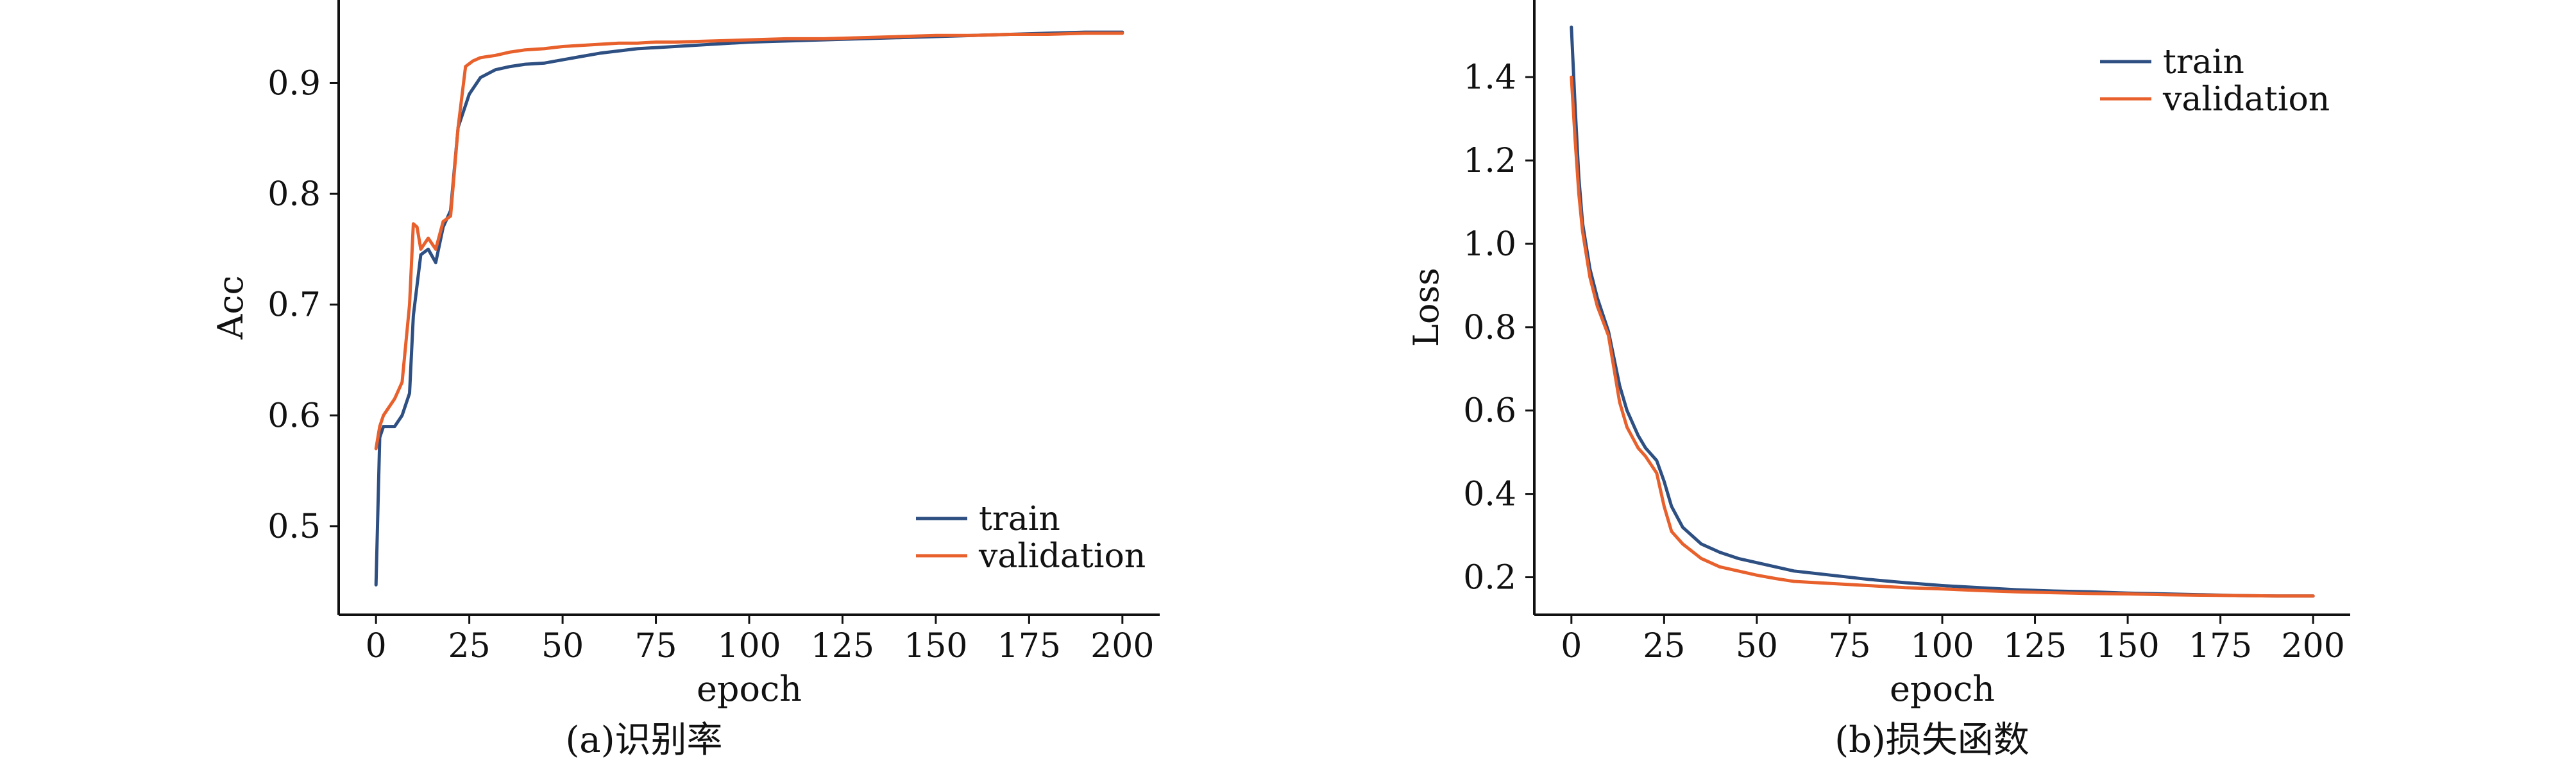  What do you see at coordinates (294, 83) in the screenshot?
I see `y-tick-label: 0.9` at bounding box center [294, 83].